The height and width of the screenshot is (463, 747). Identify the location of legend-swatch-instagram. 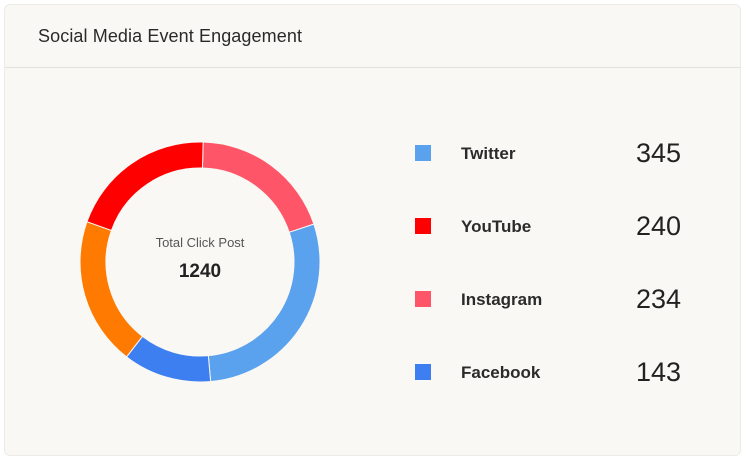
(423, 299).